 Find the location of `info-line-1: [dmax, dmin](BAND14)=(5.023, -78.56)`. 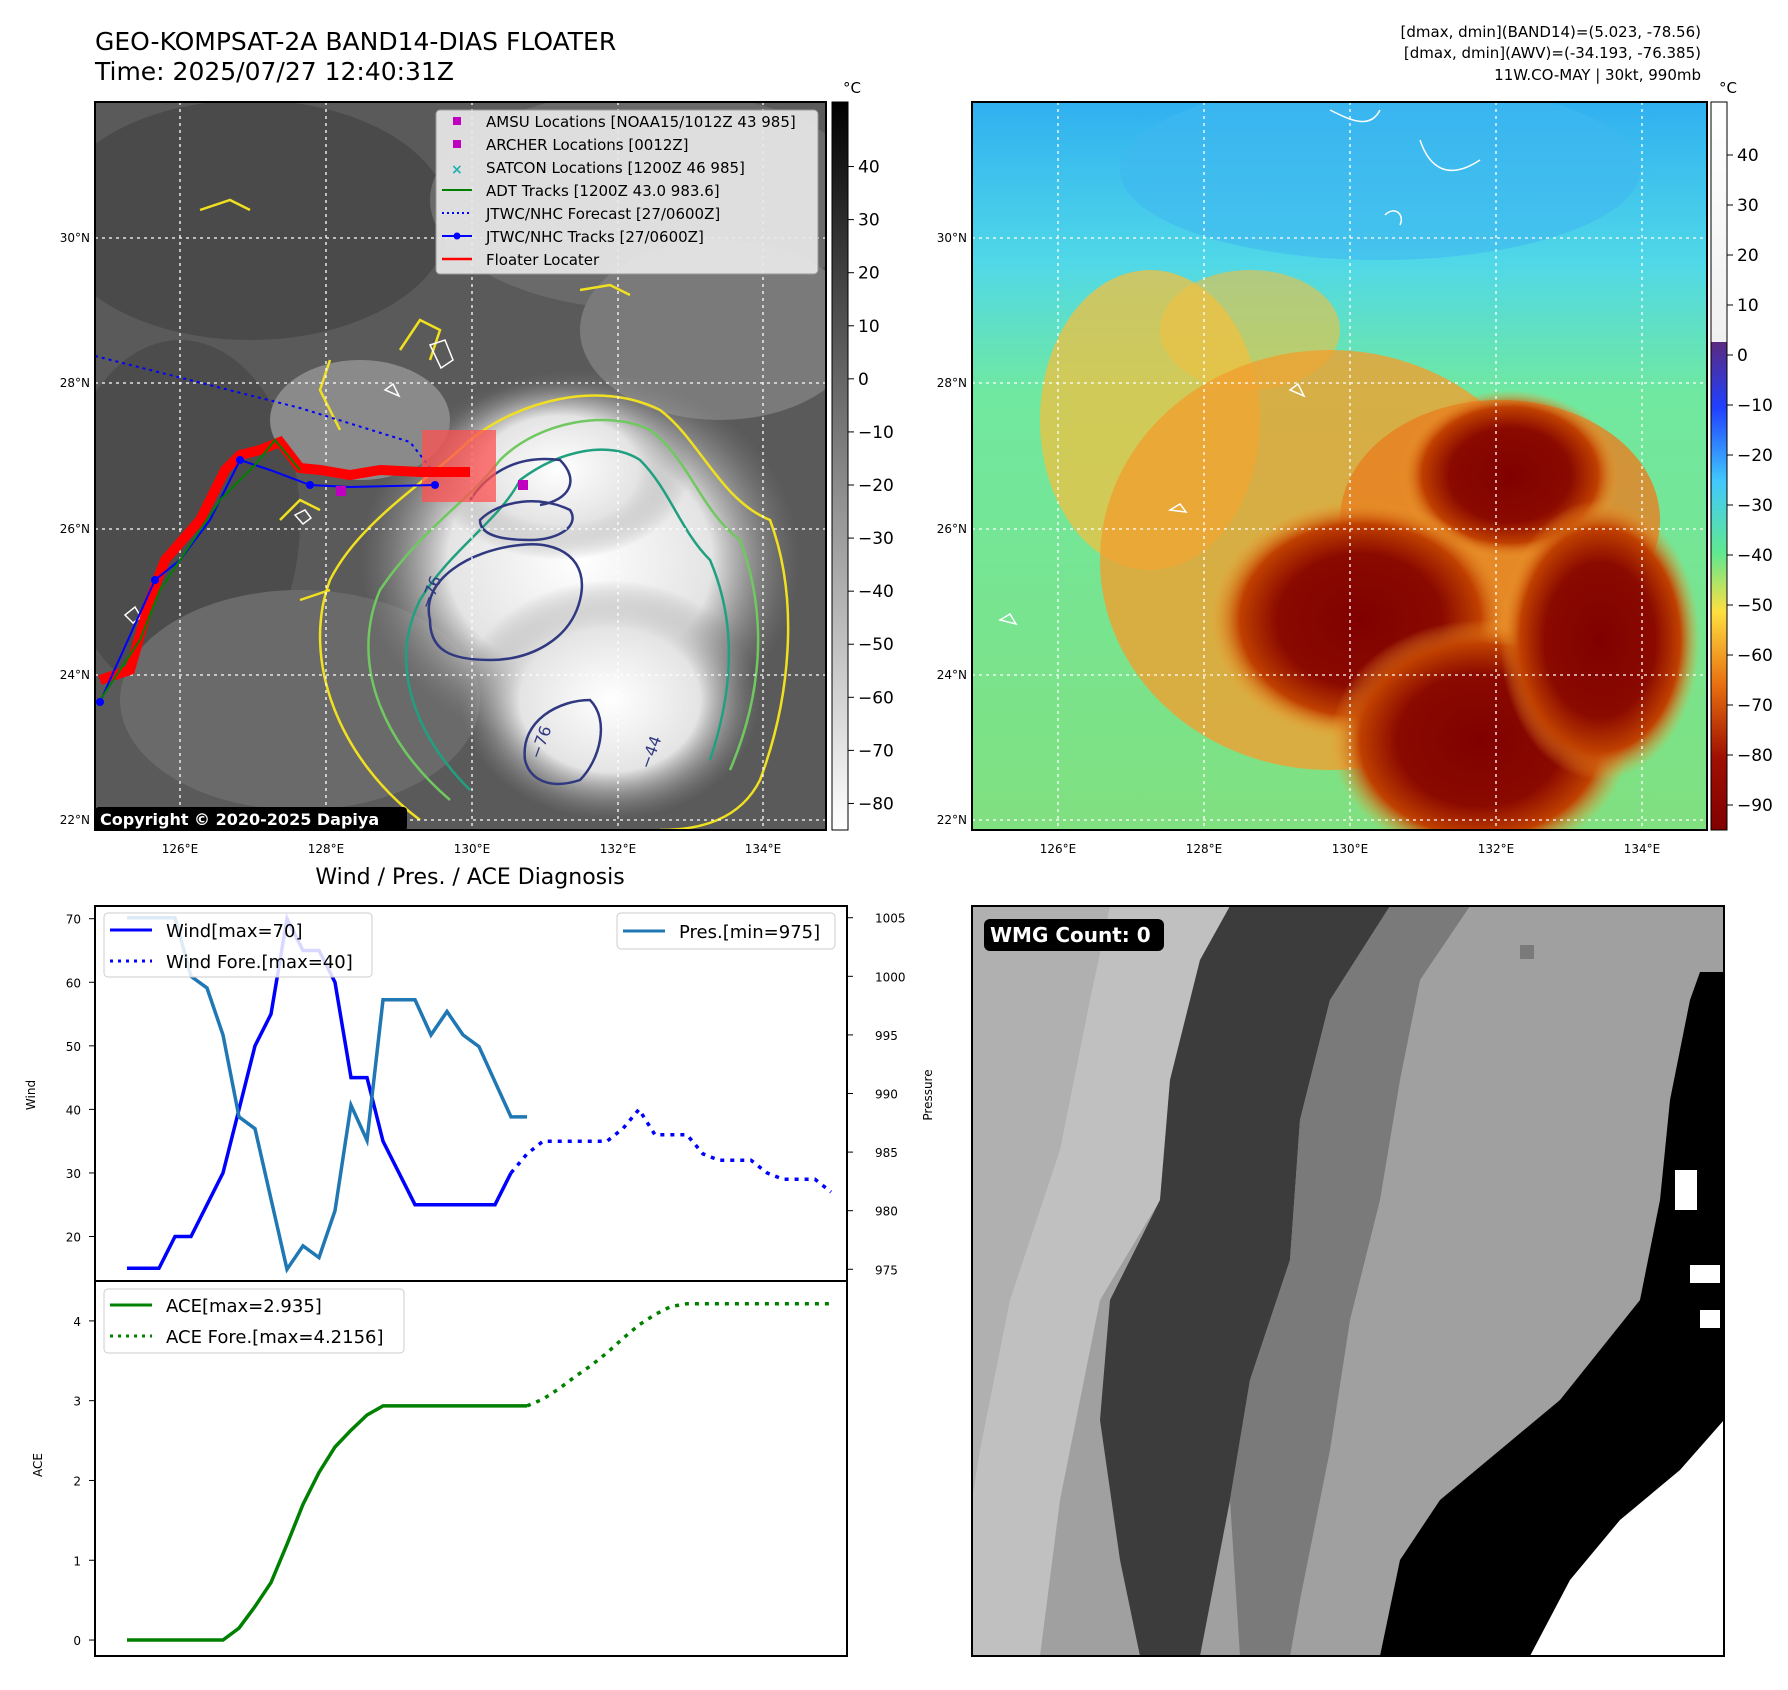

info-line-1: [dmax, dmin](BAND14)=(5.023, -78.56) is located at coordinates (1551, 32).